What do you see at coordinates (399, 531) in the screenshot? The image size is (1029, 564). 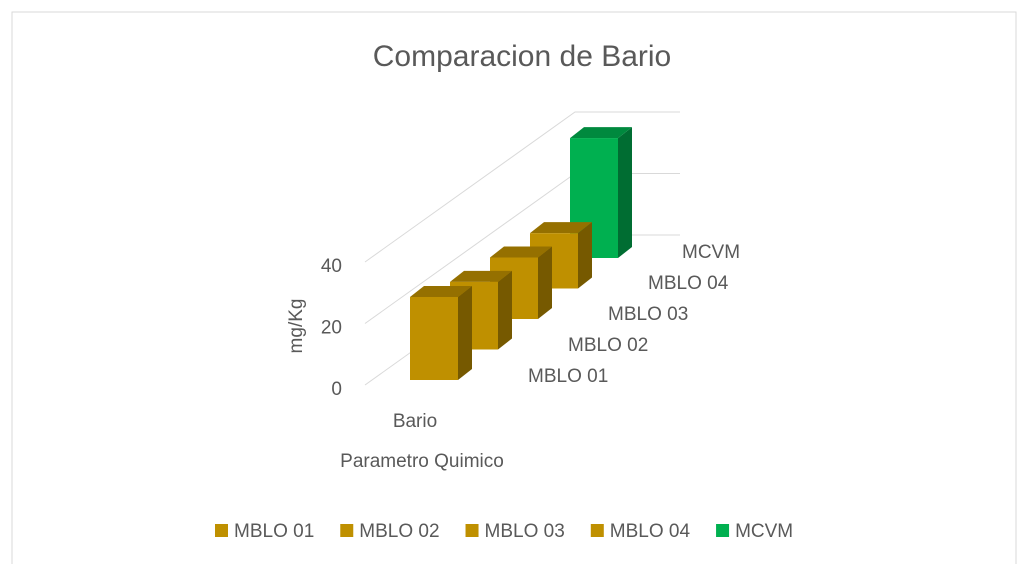 I see `legend-label: MBLO 02` at bounding box center [399, 531].